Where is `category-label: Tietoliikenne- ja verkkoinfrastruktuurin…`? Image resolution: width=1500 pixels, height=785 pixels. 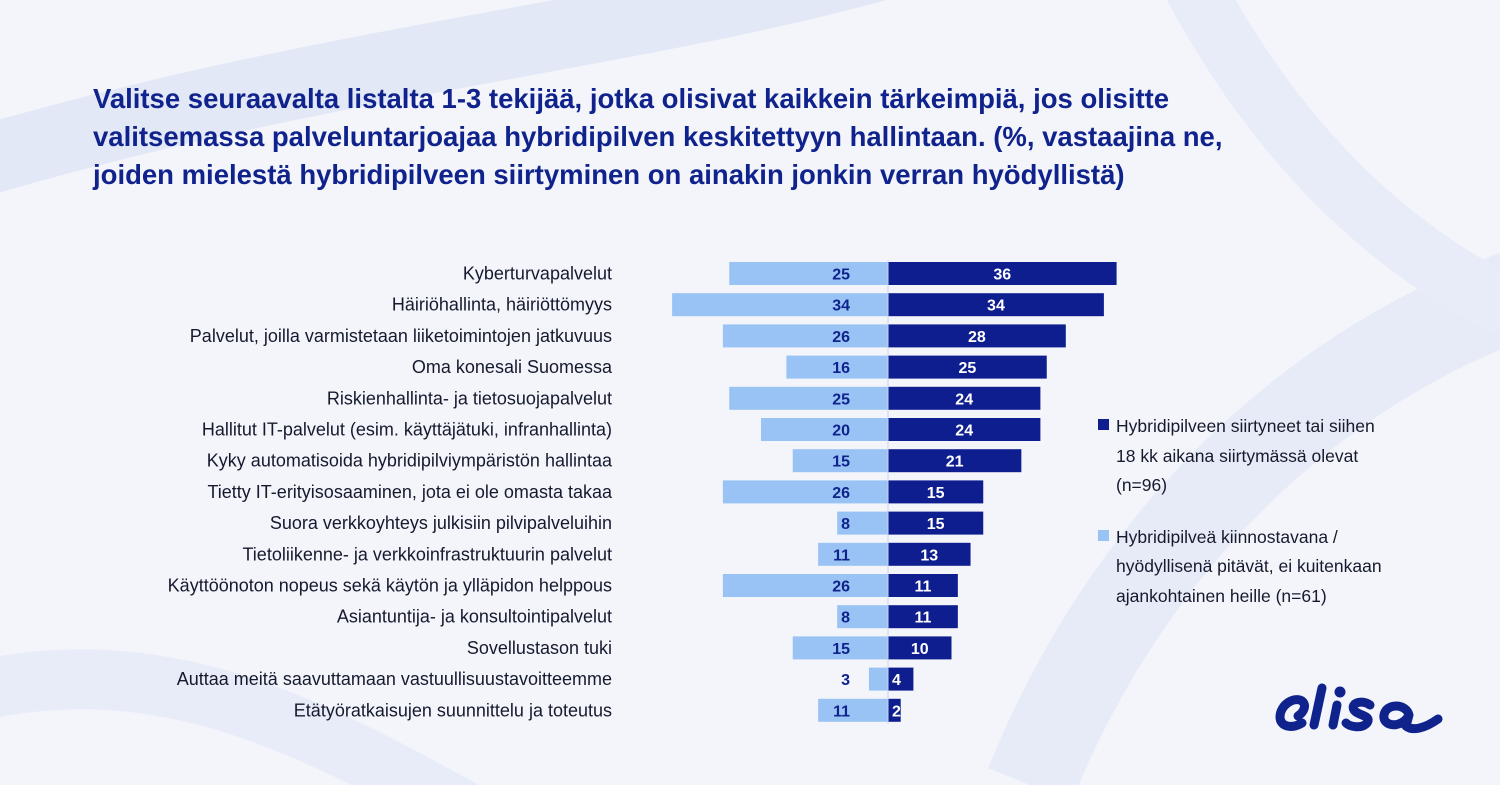
category-label: Tietoliikenne- ja verkkoinfrastruktuurin… is located at coordinates (427, 554).